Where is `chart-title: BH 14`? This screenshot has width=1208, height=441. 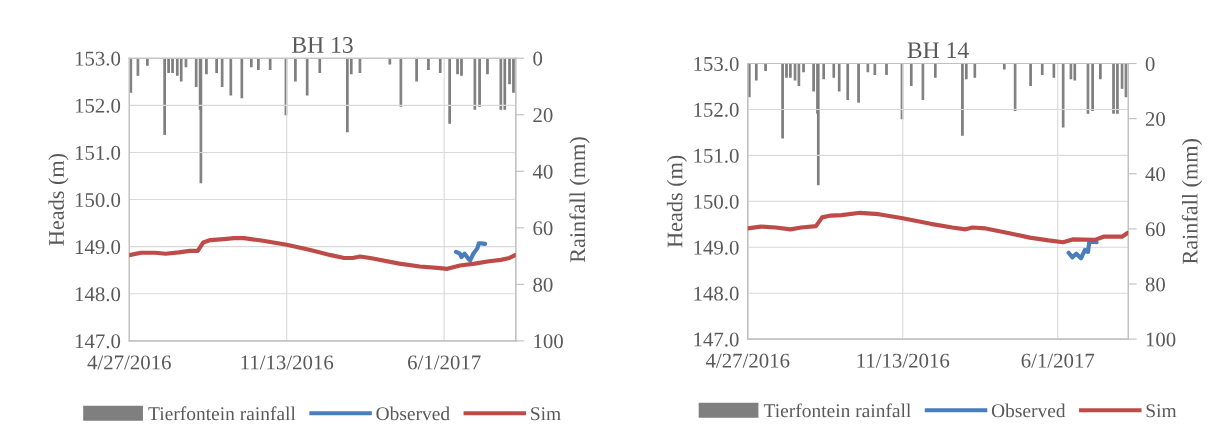
chart-title: BH 14 is located at coordinates (938, 50).